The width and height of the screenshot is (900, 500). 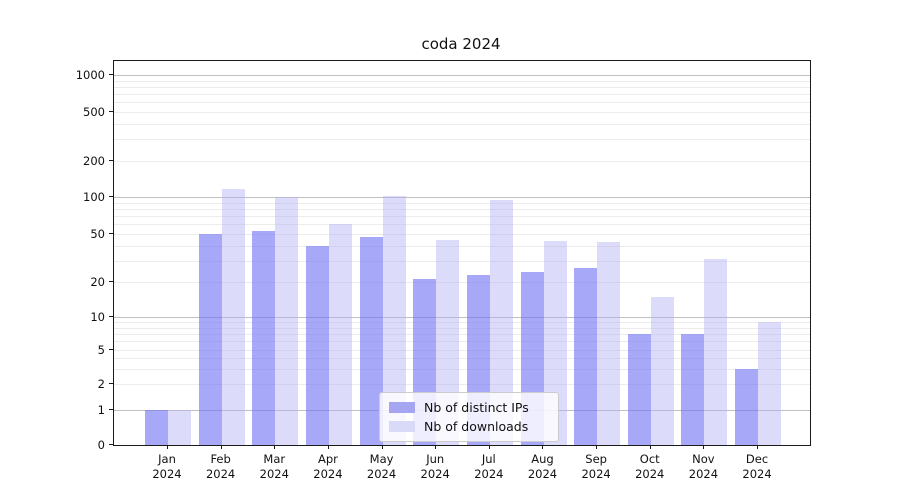 I want to click on y-tick-label: 100, so click(x=94, y=197).